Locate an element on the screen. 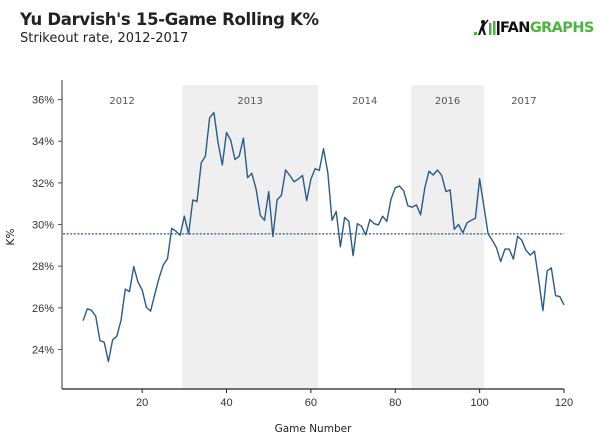  x-axis-title: Game Number is located at coordinates (313, 429).